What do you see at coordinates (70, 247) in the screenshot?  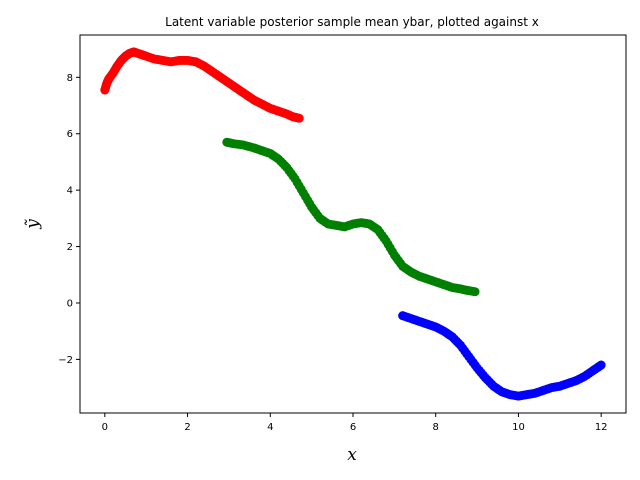 I see `y-tick-label: 2` at bounding box center [70, 247].